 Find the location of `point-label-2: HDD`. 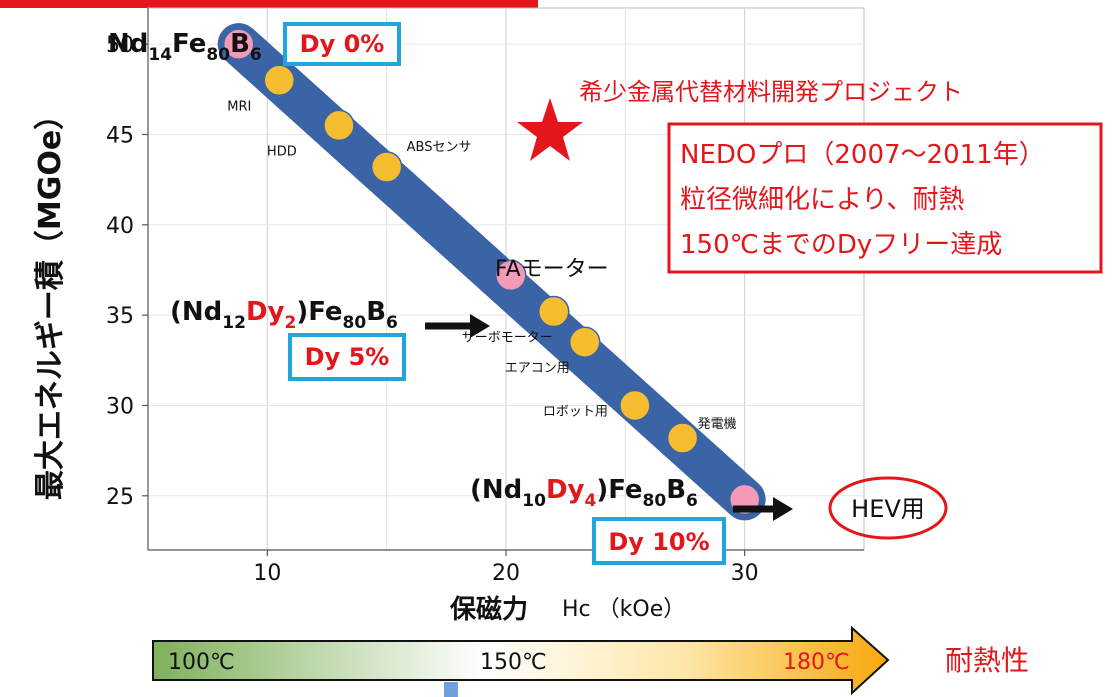

point-label-2: HDD is located at coordinates (282, 151).